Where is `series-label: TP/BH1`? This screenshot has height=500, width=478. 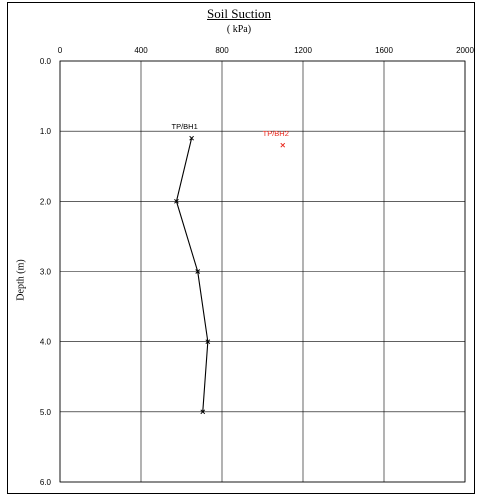 series-label: TP/BH1 is located at coordinates (184, 126).